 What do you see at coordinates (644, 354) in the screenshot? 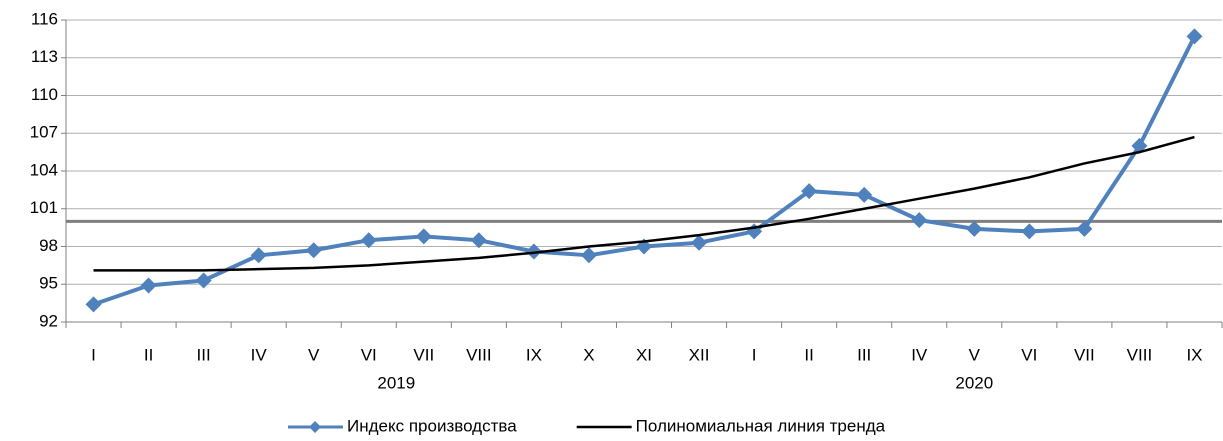
I see `x-tick-label: XI` at bounding box center [644, 354].